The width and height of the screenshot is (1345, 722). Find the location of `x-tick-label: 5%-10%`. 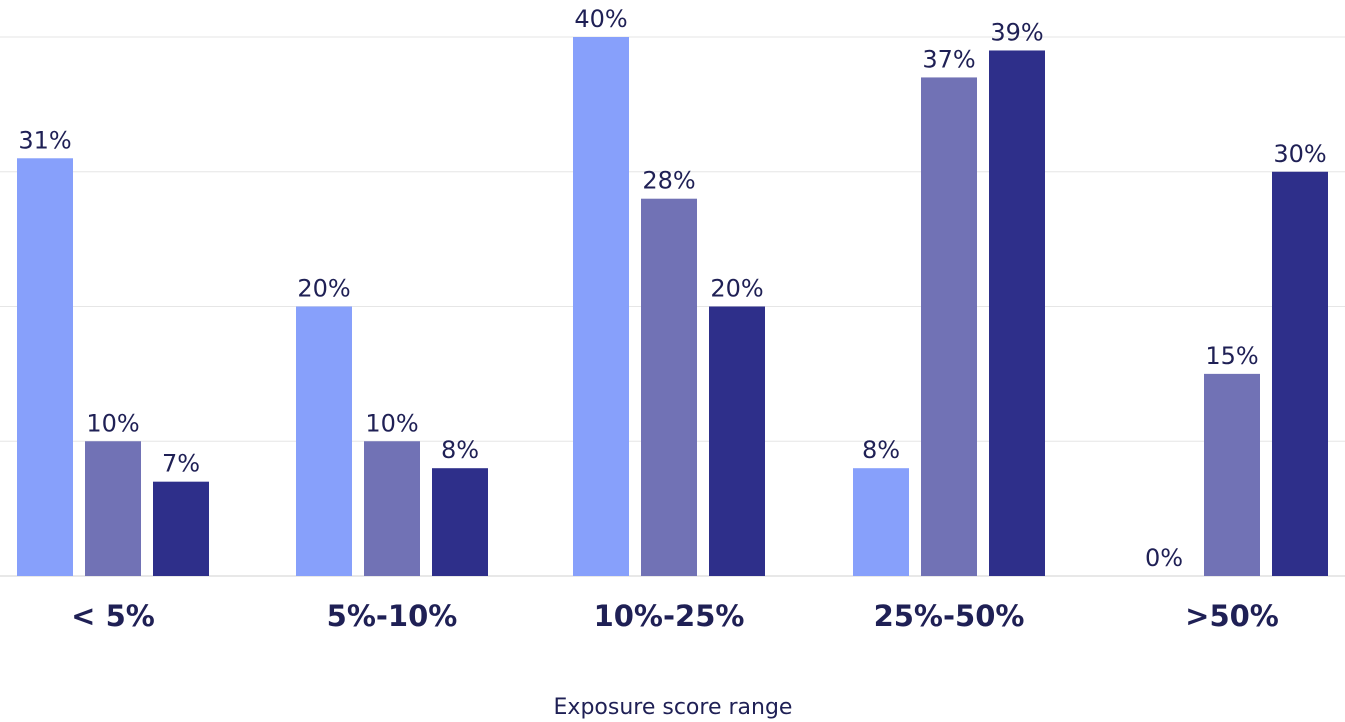

x-tick-label: 5%-10% is located at coordinates (392, 616).